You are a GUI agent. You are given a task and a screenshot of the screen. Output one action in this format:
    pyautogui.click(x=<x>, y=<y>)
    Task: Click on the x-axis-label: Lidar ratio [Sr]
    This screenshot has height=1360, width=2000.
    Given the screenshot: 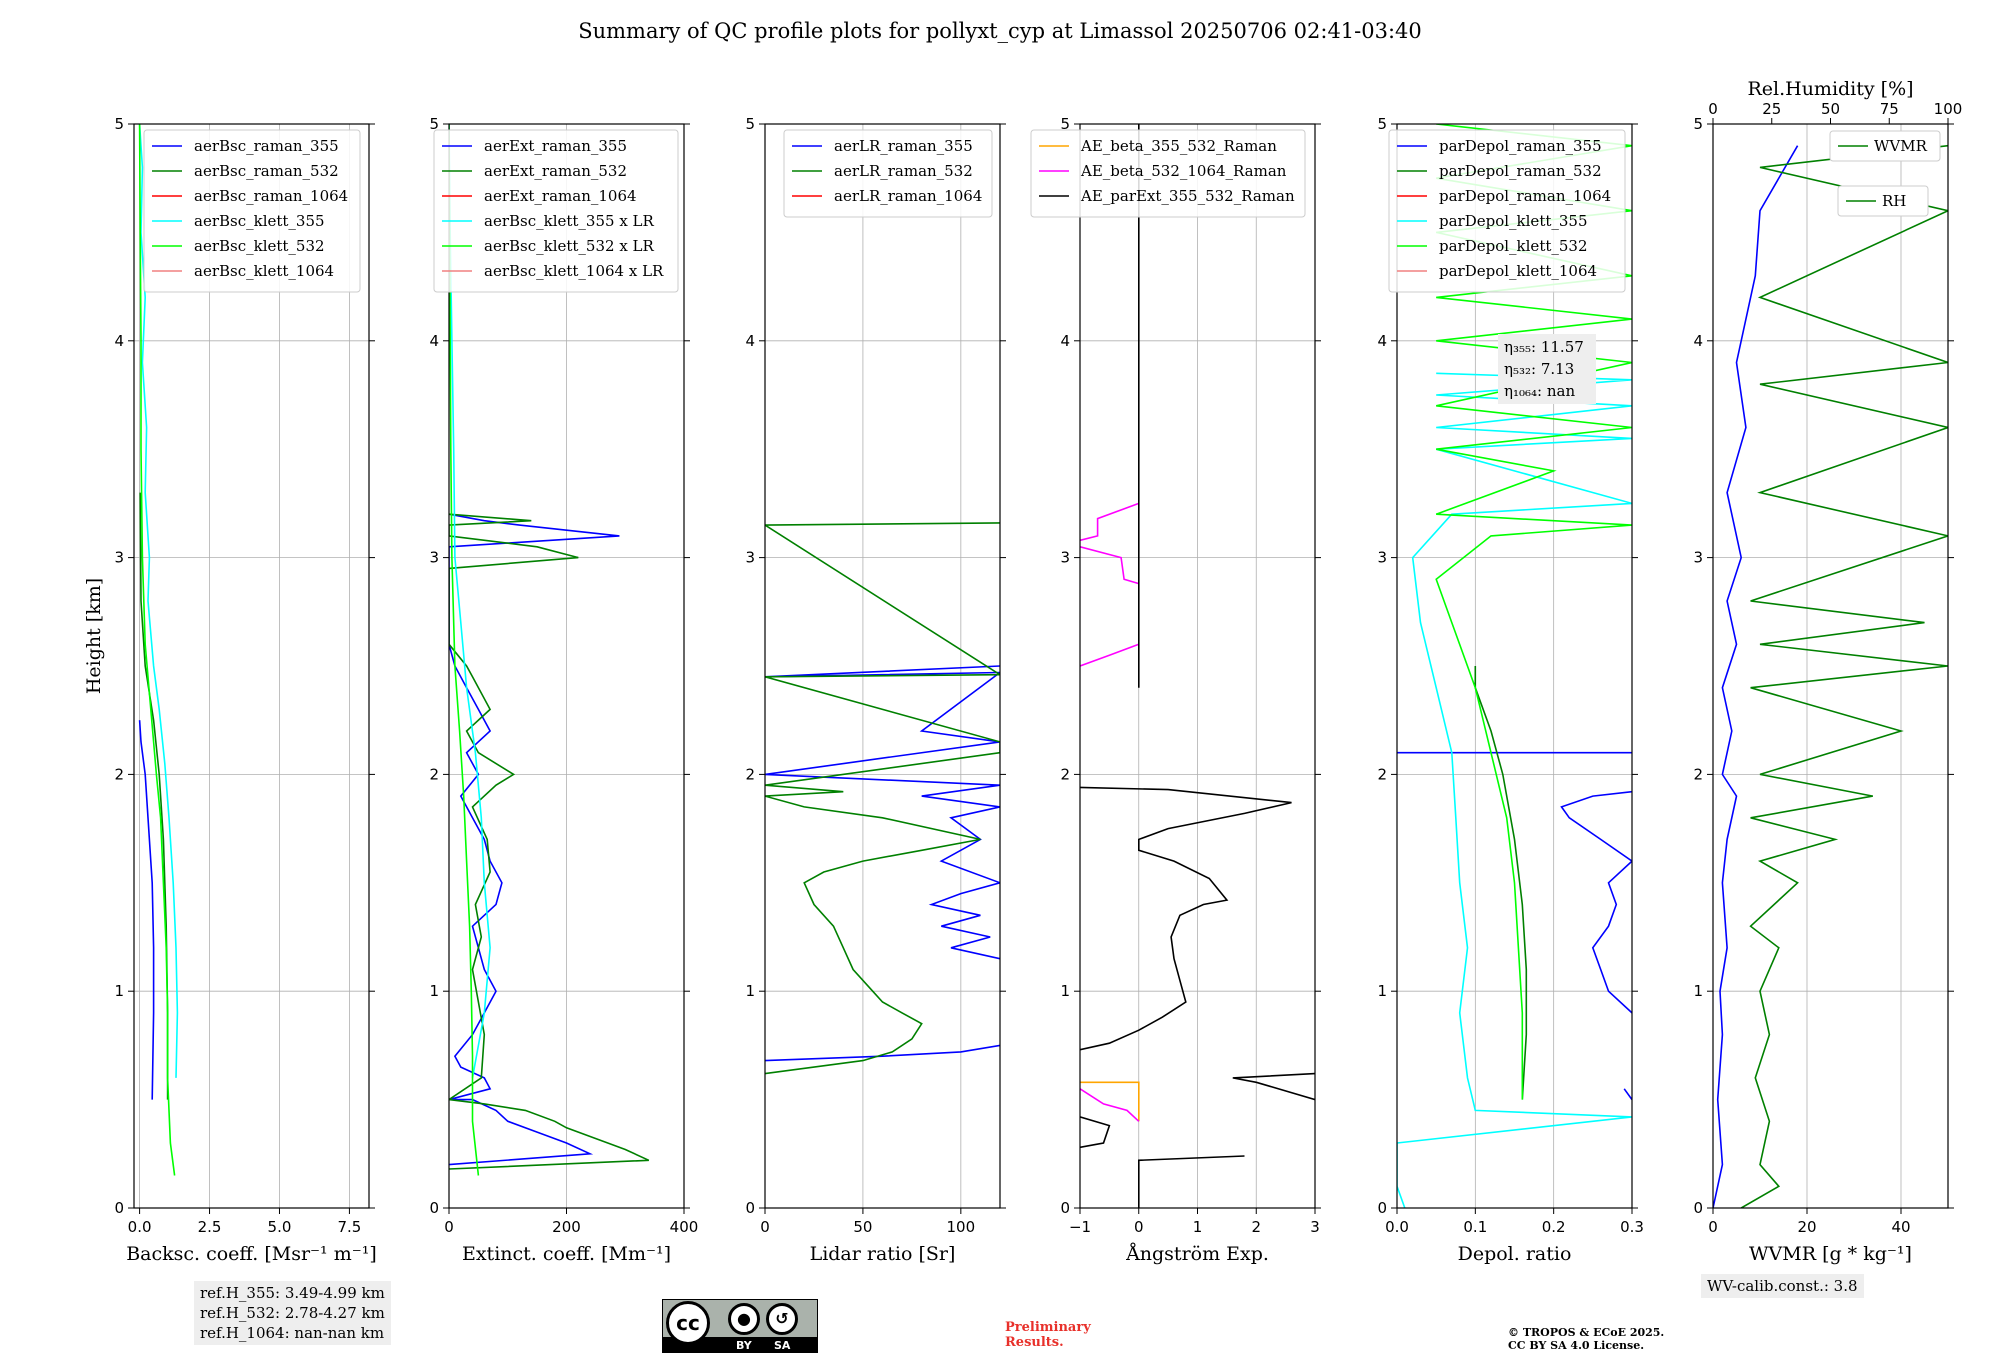 What is the action you would take?
    pyautogui.click(x=883, y=1254)
    